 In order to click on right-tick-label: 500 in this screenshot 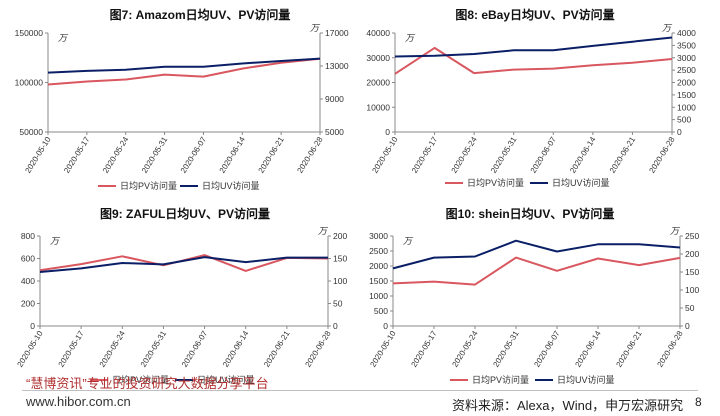, I will do `click(684, 120)`.